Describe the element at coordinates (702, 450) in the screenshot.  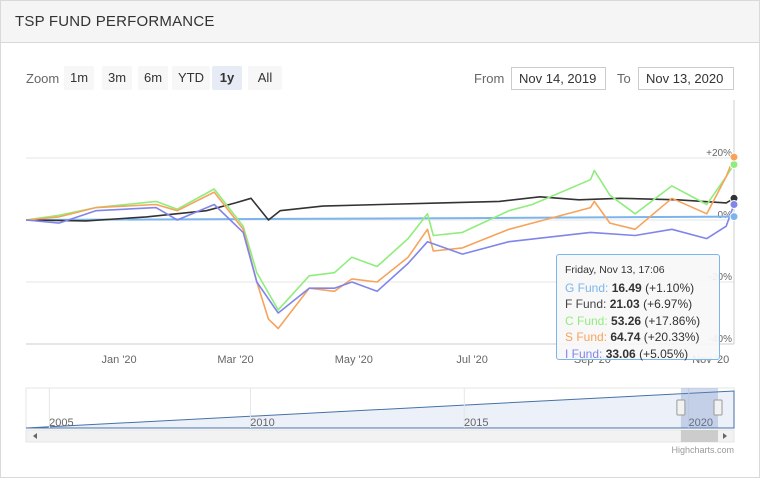
I see `highcharts-credit: Highcharts.com` at that location.